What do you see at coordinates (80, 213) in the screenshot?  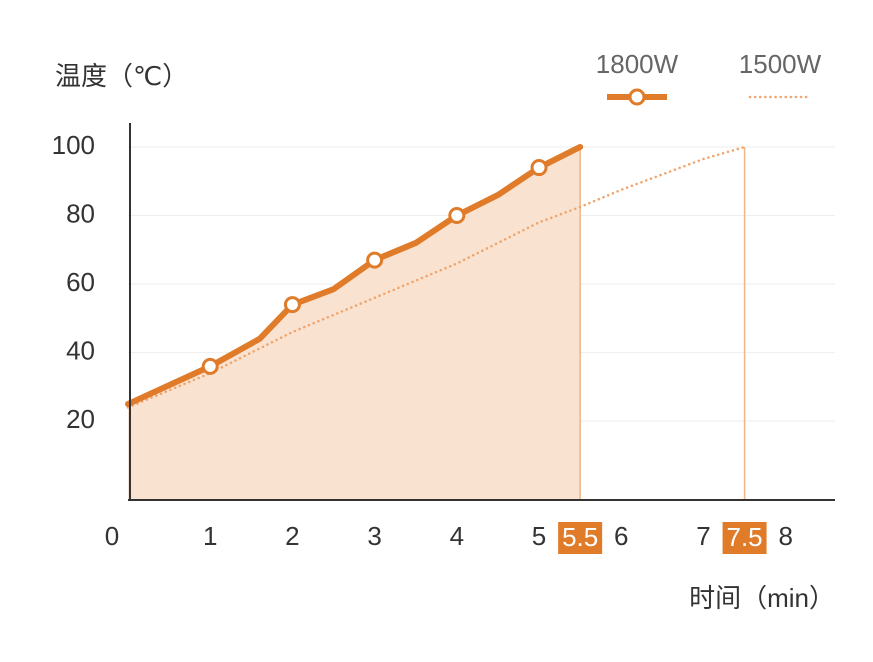 I see `y-tick-label: 80` at bounding box center [80, 213].